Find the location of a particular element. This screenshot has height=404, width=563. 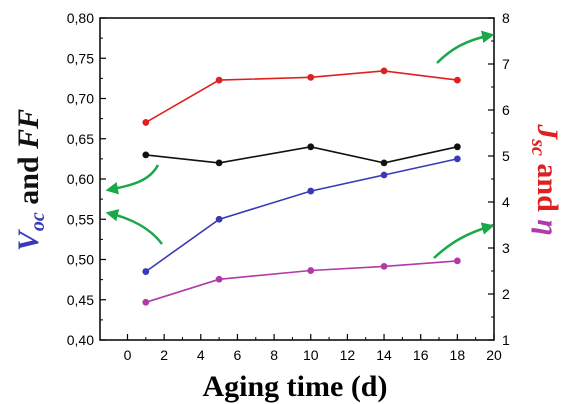

y-right-label-eta: η is located at coordinates (547, 227).